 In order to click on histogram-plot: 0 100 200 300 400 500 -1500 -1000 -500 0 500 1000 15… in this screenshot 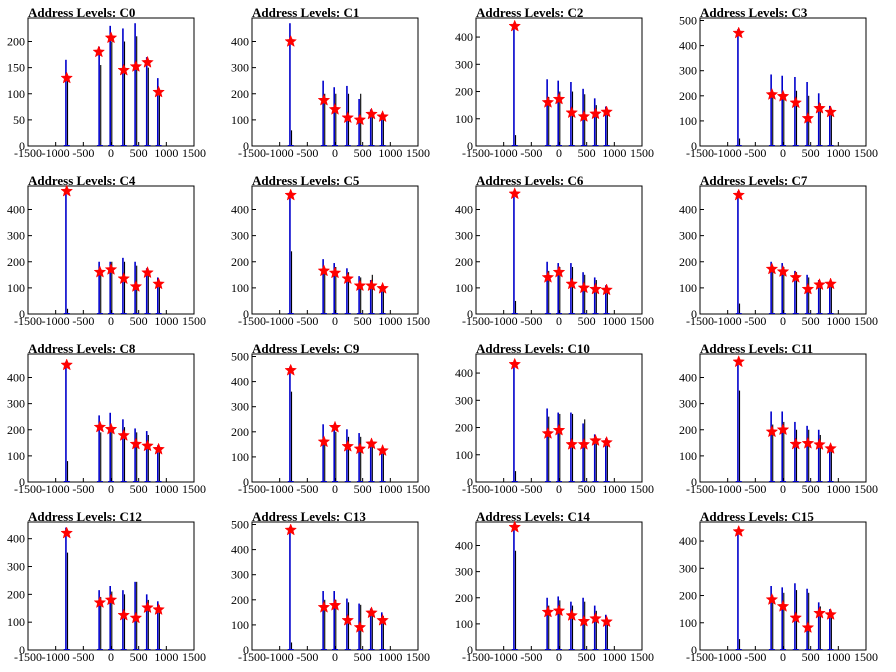, I will do `click(330, 591)`.